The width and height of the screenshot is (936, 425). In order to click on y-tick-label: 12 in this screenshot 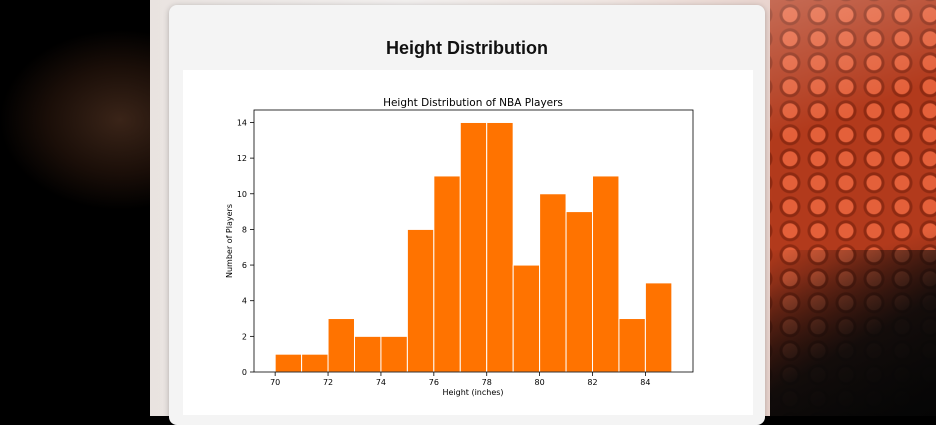, I will do `click(242, 158)`.